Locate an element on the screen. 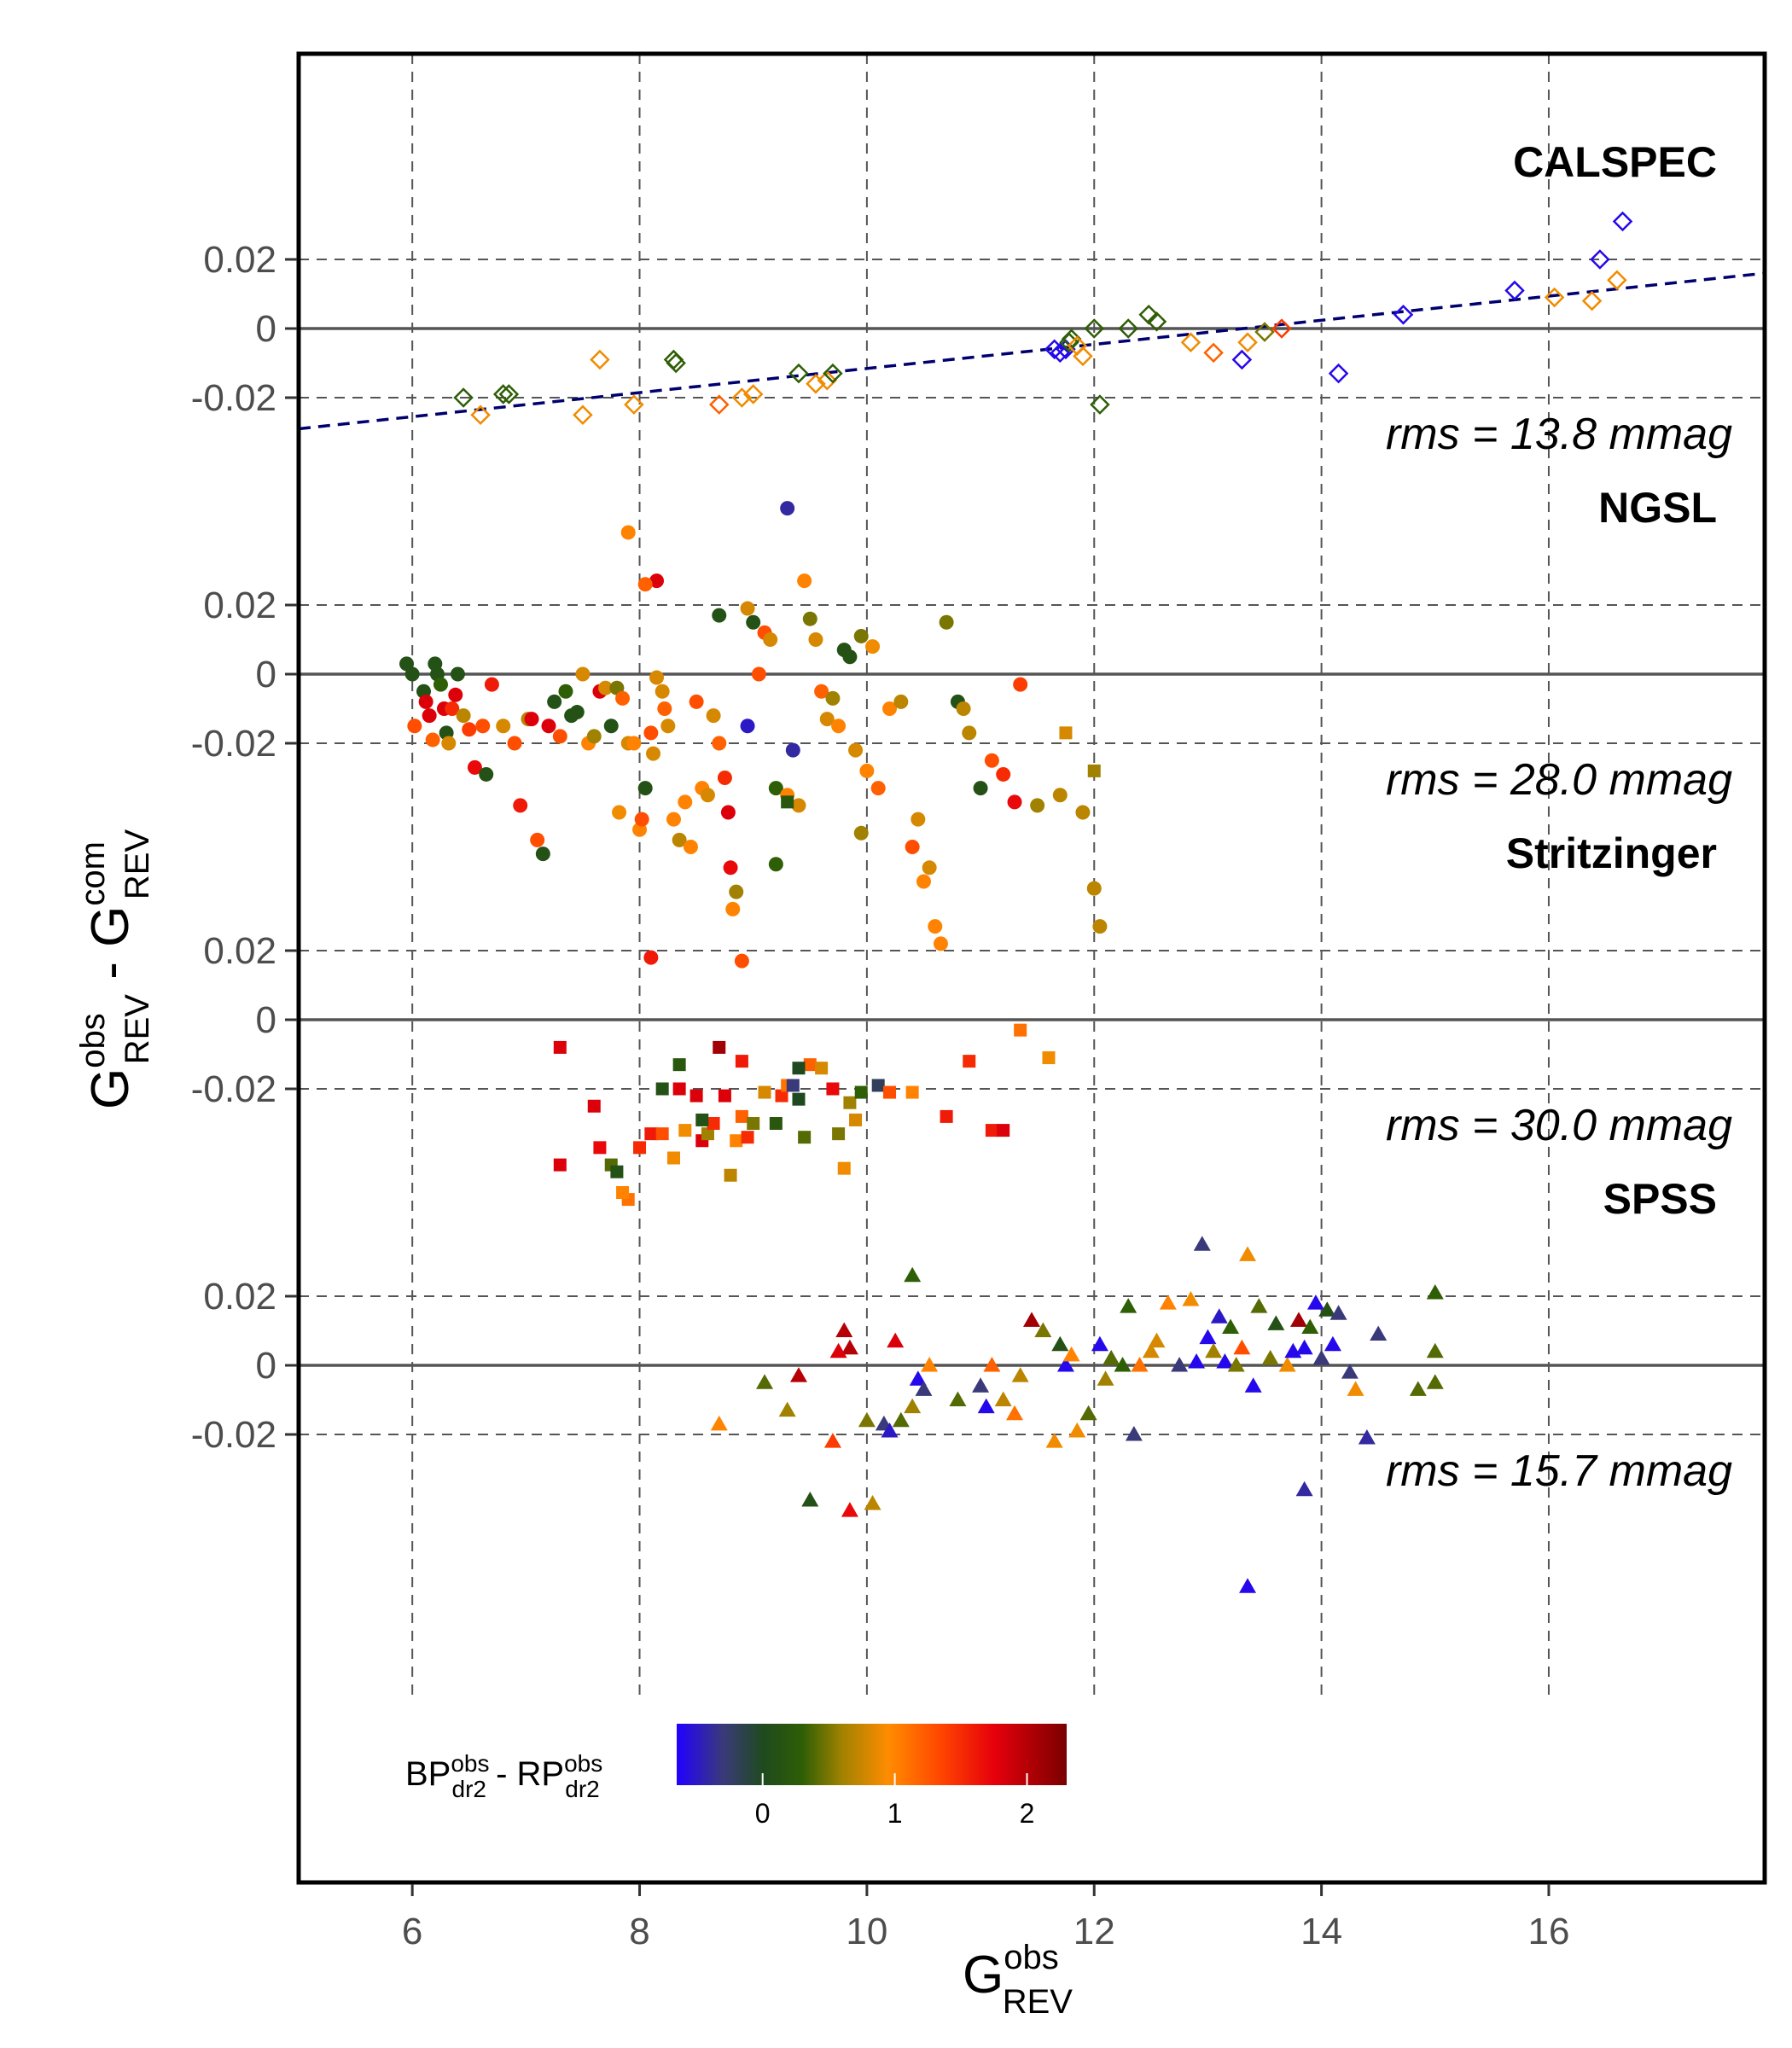 This screenshot has height=2048, width=1792. rms-label: rms = 28.0 mmag is located at coordinates (1559, 780).